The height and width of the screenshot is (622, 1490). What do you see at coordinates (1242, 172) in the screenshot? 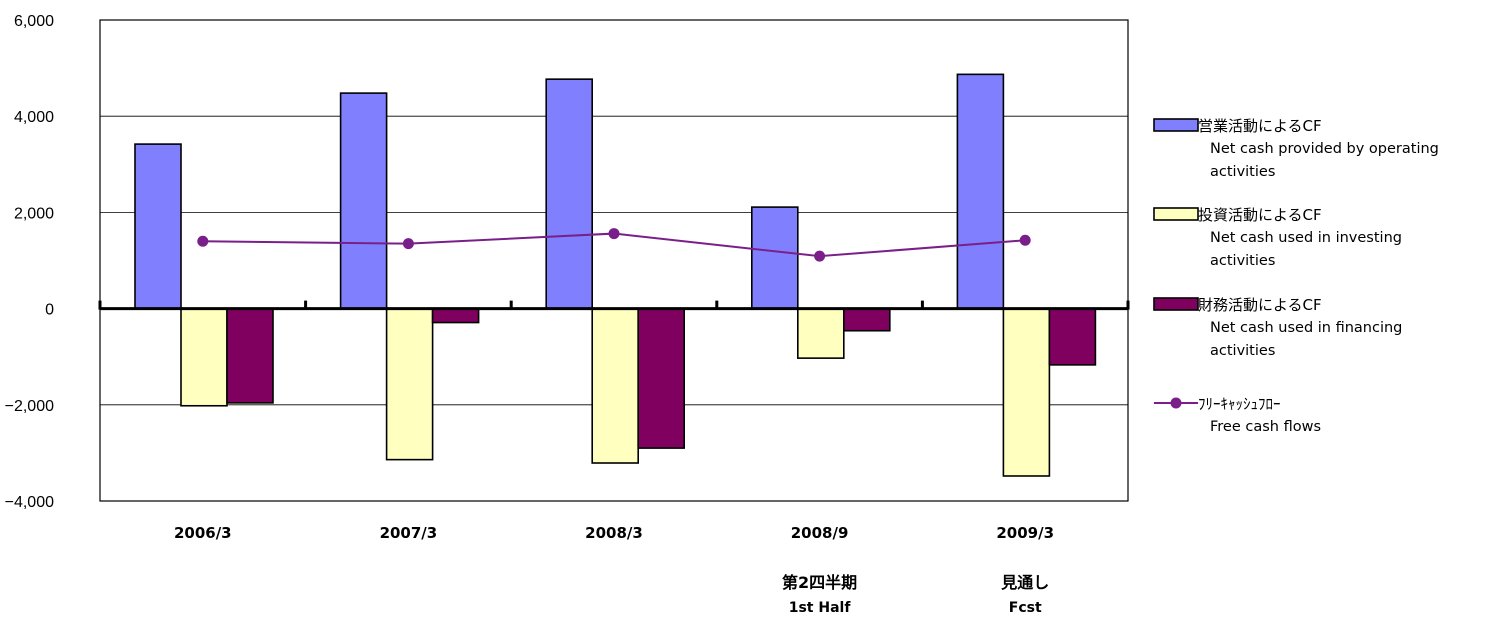
I see `legend-label-en-0: activities` at bounding box center [1242, 172].